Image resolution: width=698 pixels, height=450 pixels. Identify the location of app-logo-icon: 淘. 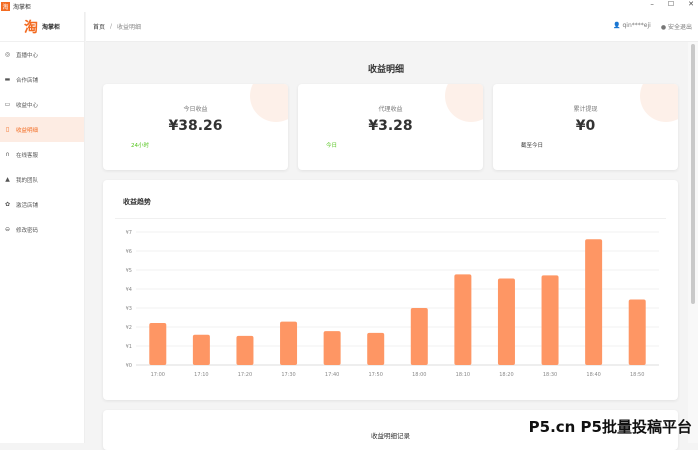
(5, 6).